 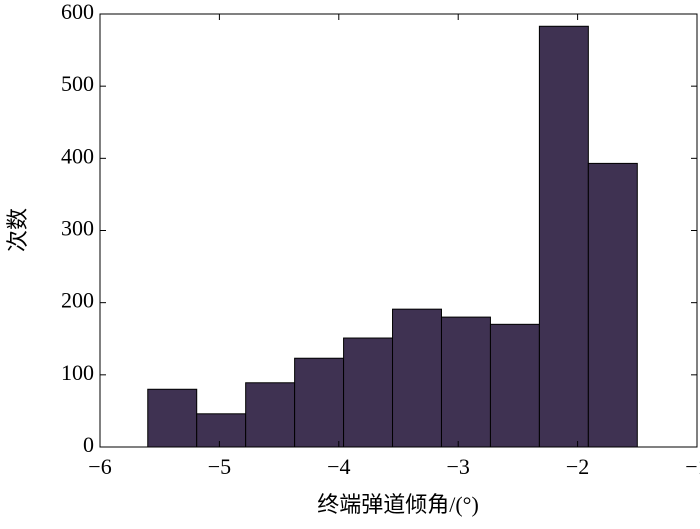 What do you see at coordinates (77, 372) in the screenshot?
I see `y-tick-label: 100` at bounding box center [77, 372].